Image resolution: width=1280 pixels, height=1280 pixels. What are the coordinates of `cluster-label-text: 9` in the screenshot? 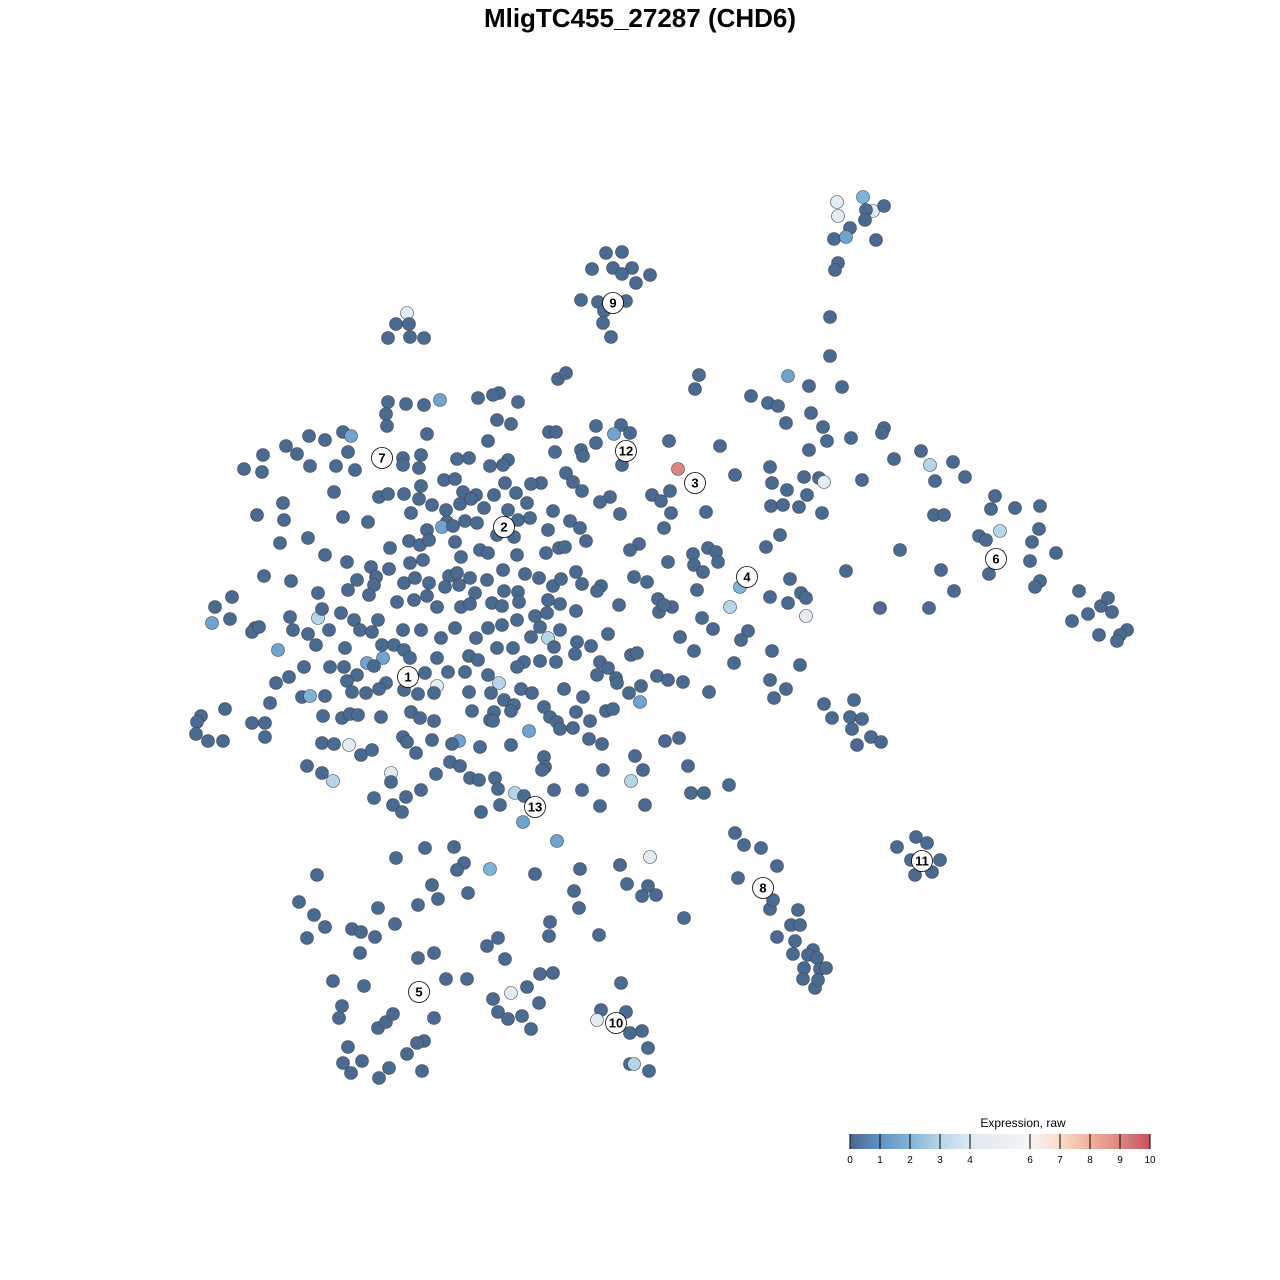 It's located at (612, 303).